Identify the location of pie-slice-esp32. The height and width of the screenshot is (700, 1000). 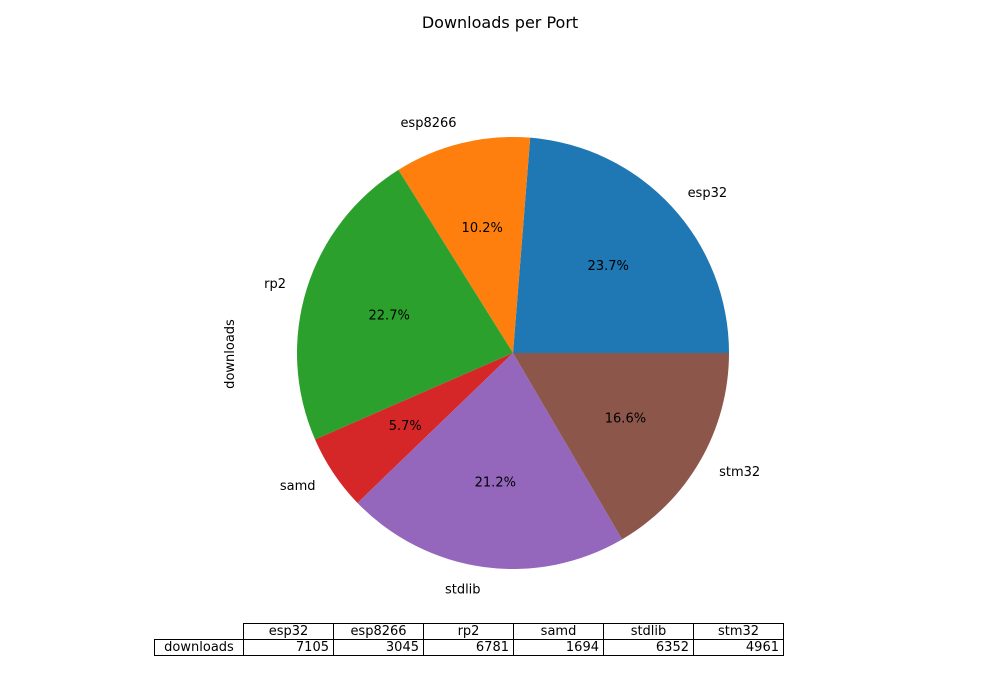
(621, 245).